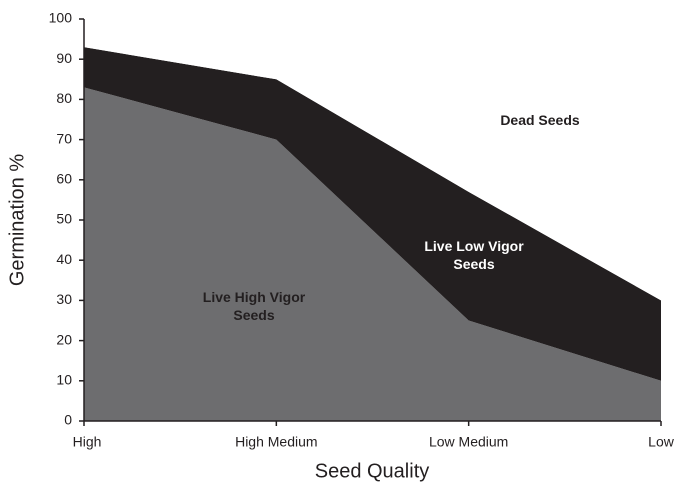 The image size is (678, 487). I want to click on x-tick-label: Low Medium, so click(468, 442).